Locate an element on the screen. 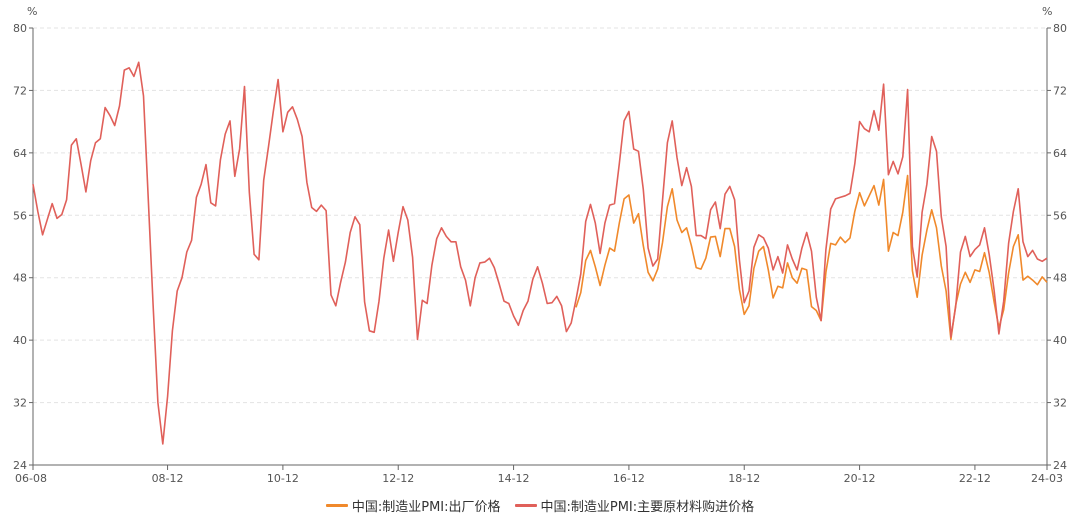 This screenshot has height=524, width=1080. y-left-tick-label-72: 72 is located at coordinates (20, 90).